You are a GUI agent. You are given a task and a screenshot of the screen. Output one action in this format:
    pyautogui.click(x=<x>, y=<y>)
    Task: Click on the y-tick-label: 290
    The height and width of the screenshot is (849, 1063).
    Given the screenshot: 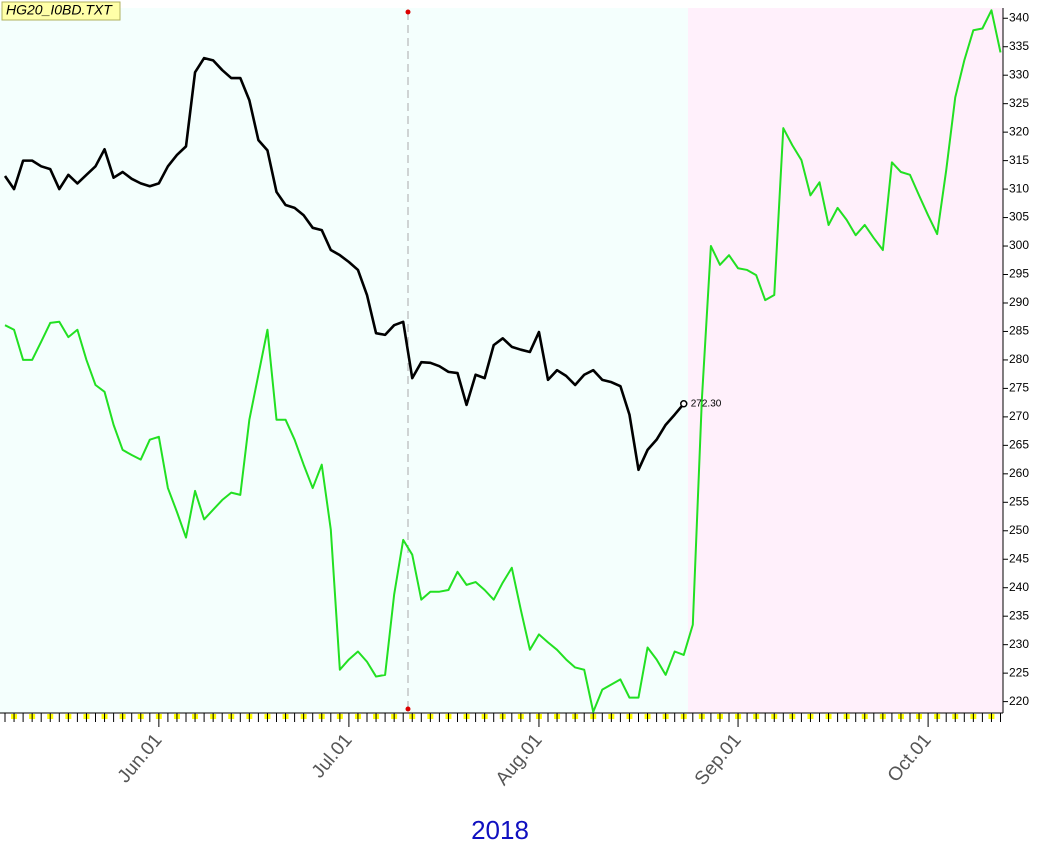 What is the action you would take?
    pyautogui.click(x=1019, y=302)
    